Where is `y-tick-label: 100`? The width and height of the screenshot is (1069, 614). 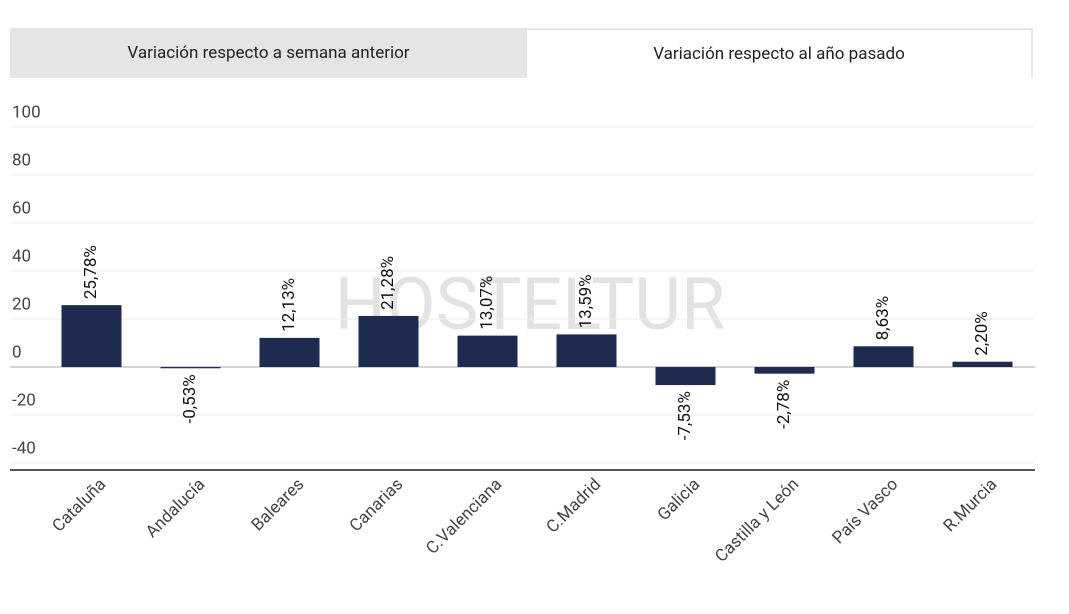 y-tick-label: 100 is located at coordinates (26, 112).